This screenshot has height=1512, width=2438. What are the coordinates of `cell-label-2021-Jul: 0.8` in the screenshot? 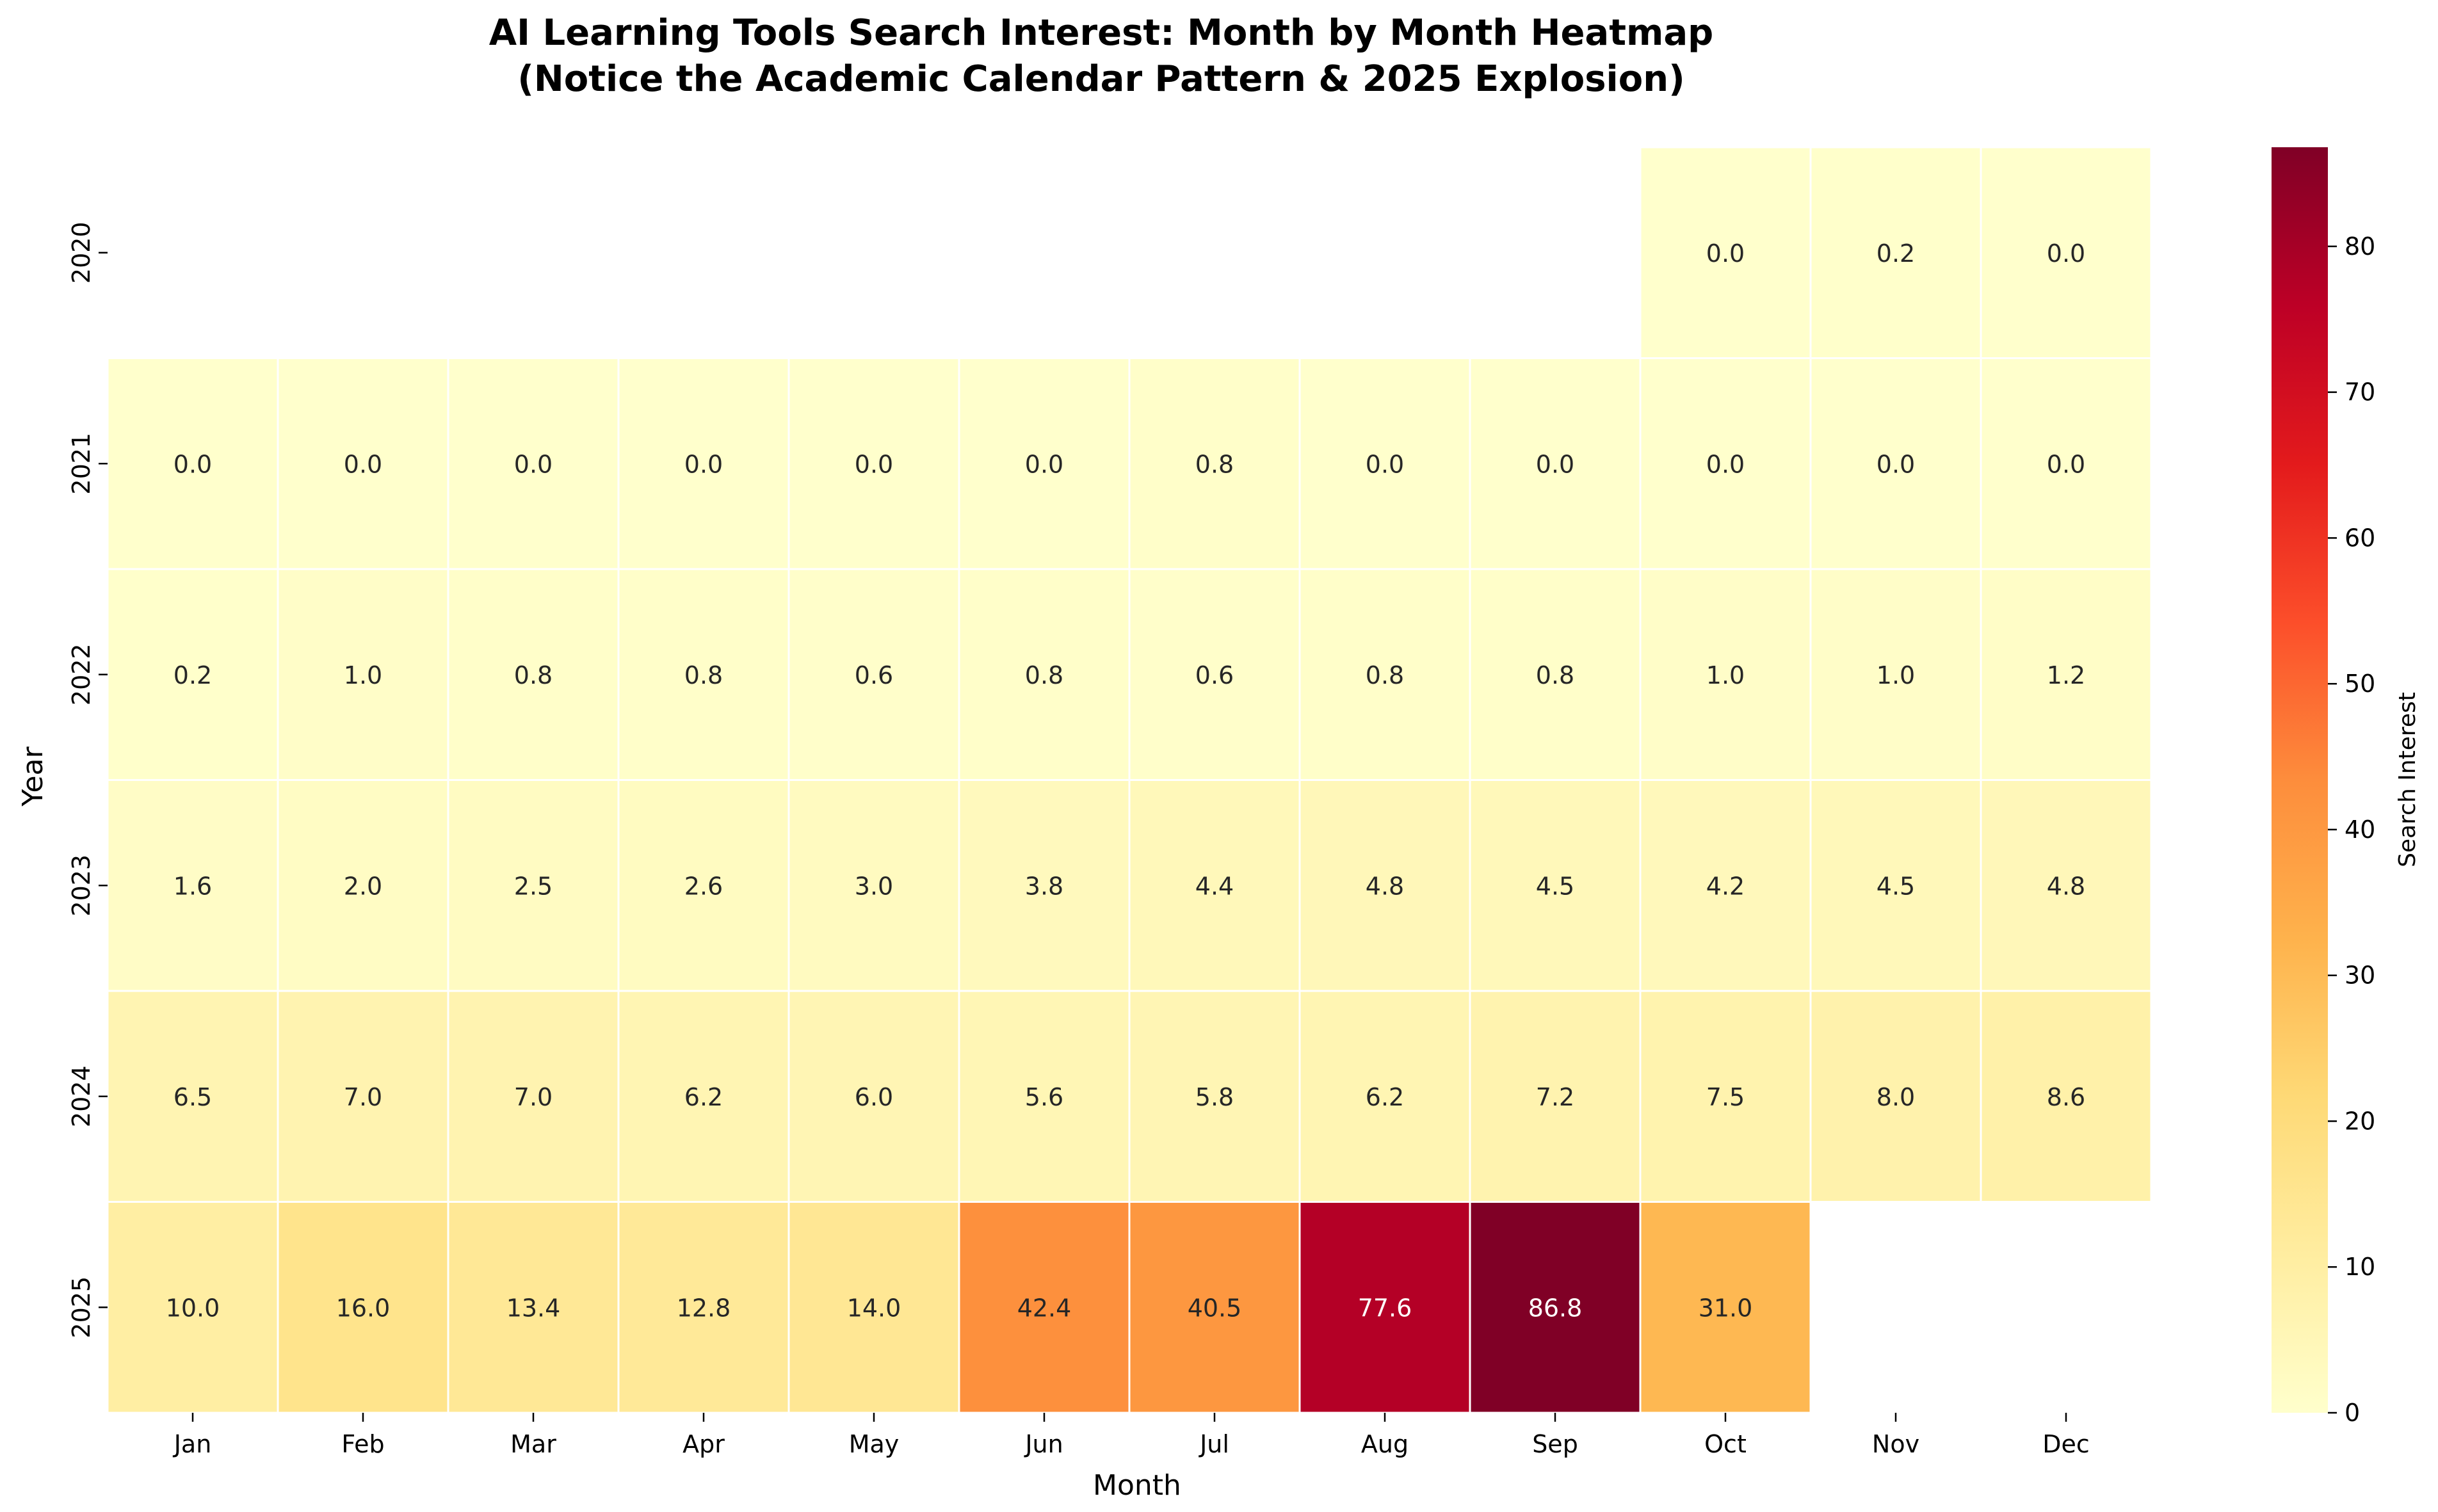 It's located at (1214, 464).